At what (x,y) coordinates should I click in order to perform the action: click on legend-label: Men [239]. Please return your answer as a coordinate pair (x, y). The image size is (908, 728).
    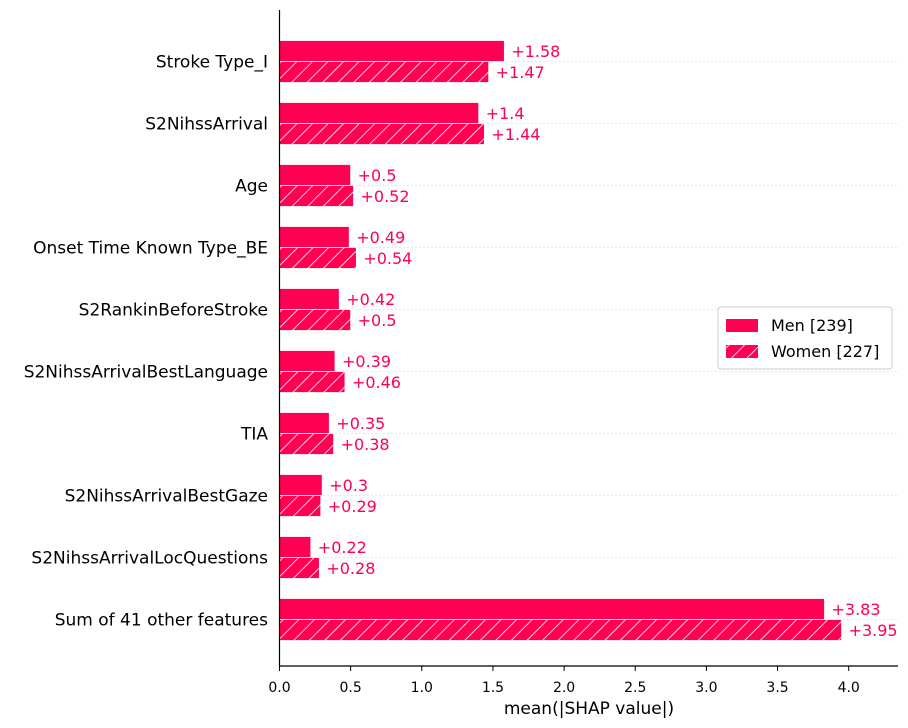
    Looking at the image, I should click on (812, 325).